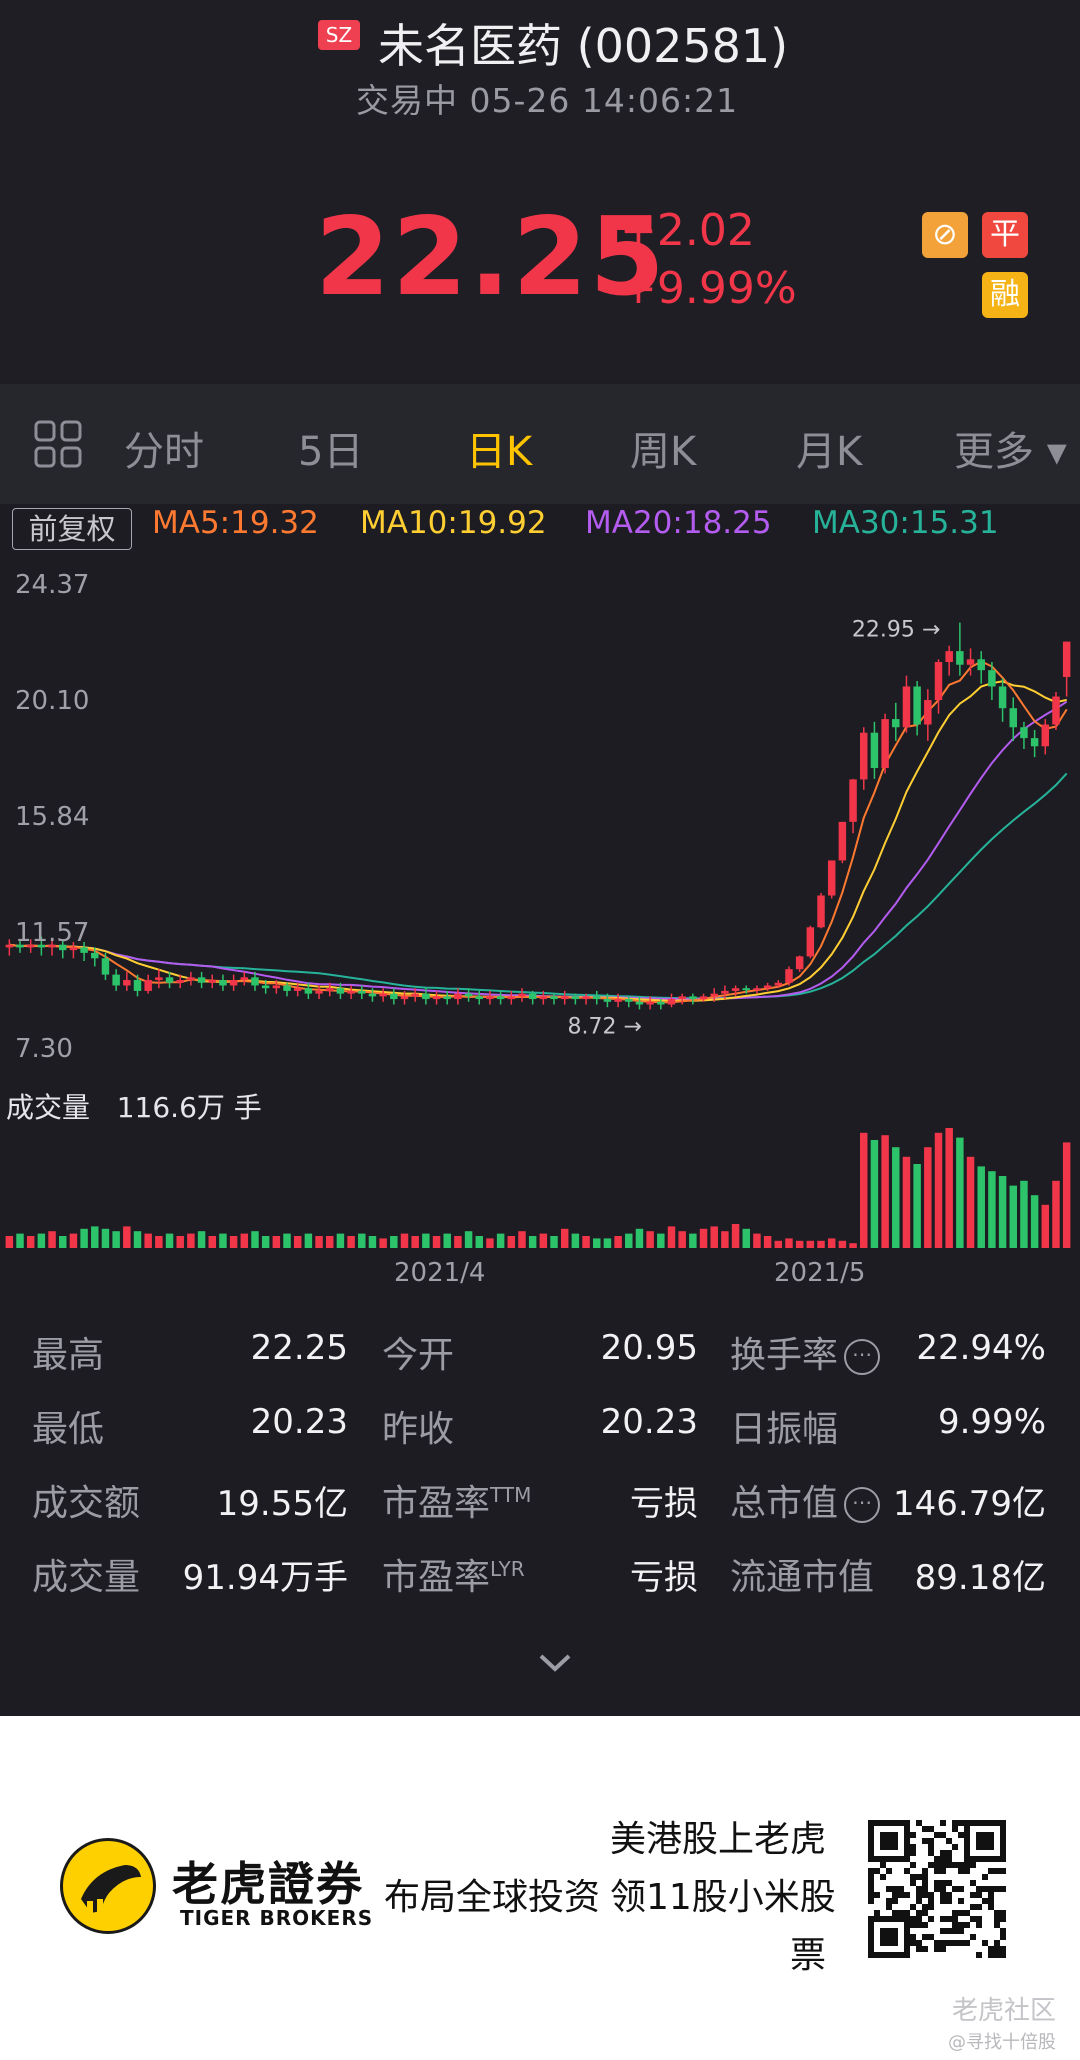 The height and width of the screenshot is (2060, 1080). What do you see at coordinates (808, 1955) in the screenshot?
I see `slogan-line-3: 票` at bounding box center [808, 1955].